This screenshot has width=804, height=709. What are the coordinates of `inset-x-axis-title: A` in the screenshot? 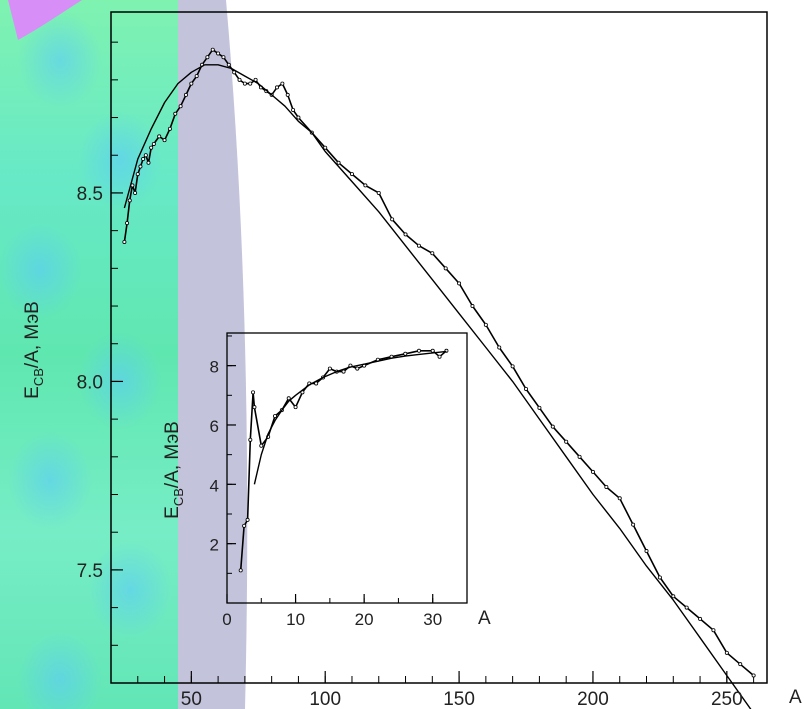 It's located at (484, 618).